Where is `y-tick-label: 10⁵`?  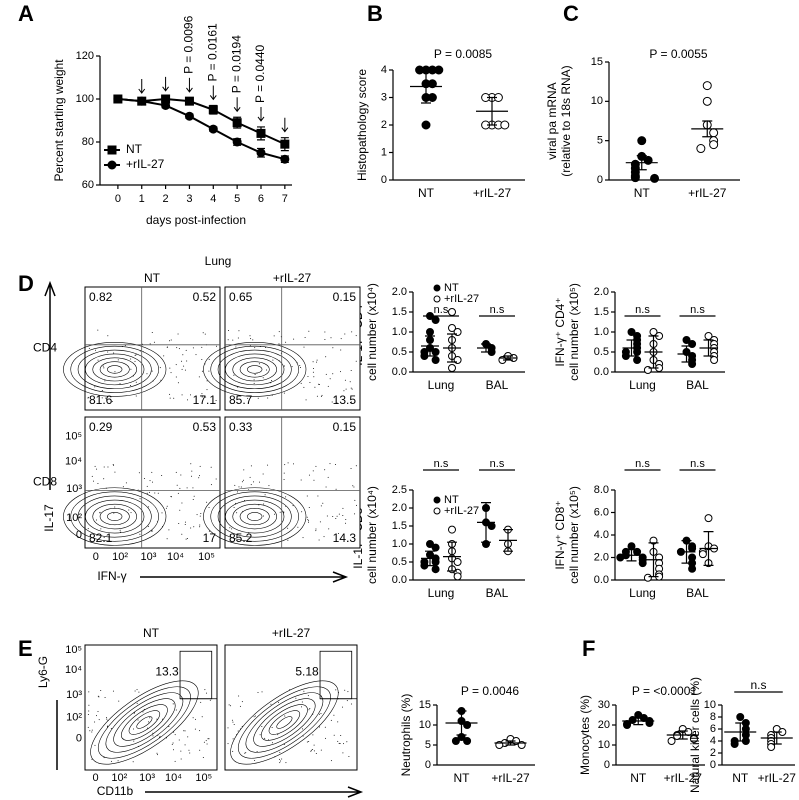
y-tick-label: 10⁵ is located at coordinates (73, 437).